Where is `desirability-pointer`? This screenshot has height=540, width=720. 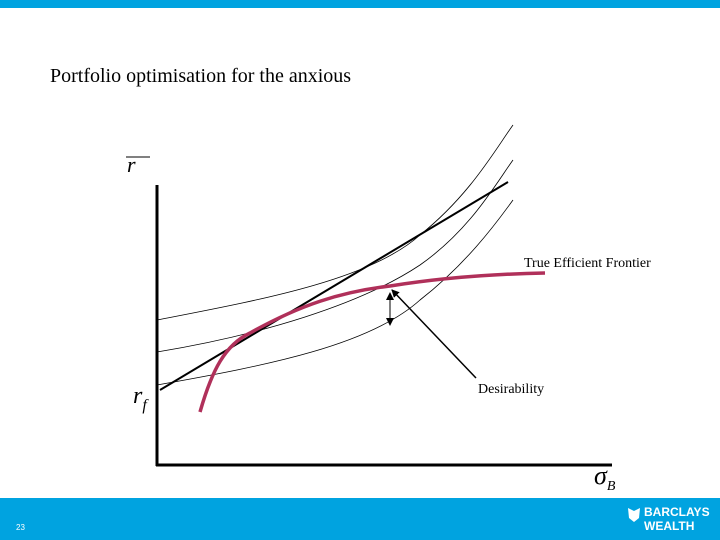
desirability-pointer is located at coordinates (434, 334).